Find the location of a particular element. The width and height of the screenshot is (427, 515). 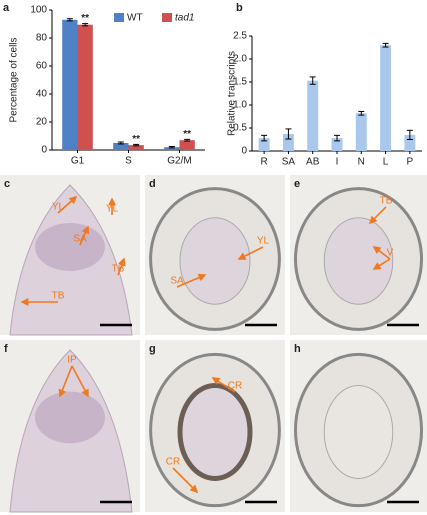

x-tick-label: G2/M is located at coordinates (179, 161).